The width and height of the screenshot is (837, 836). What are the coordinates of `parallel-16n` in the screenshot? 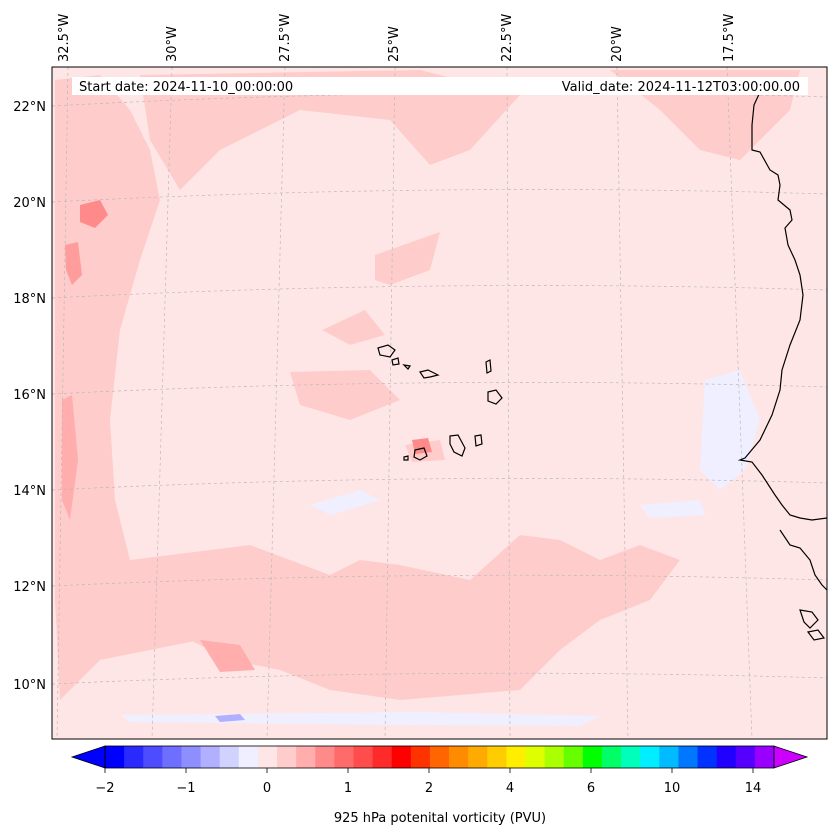 It's located at (439, 388).